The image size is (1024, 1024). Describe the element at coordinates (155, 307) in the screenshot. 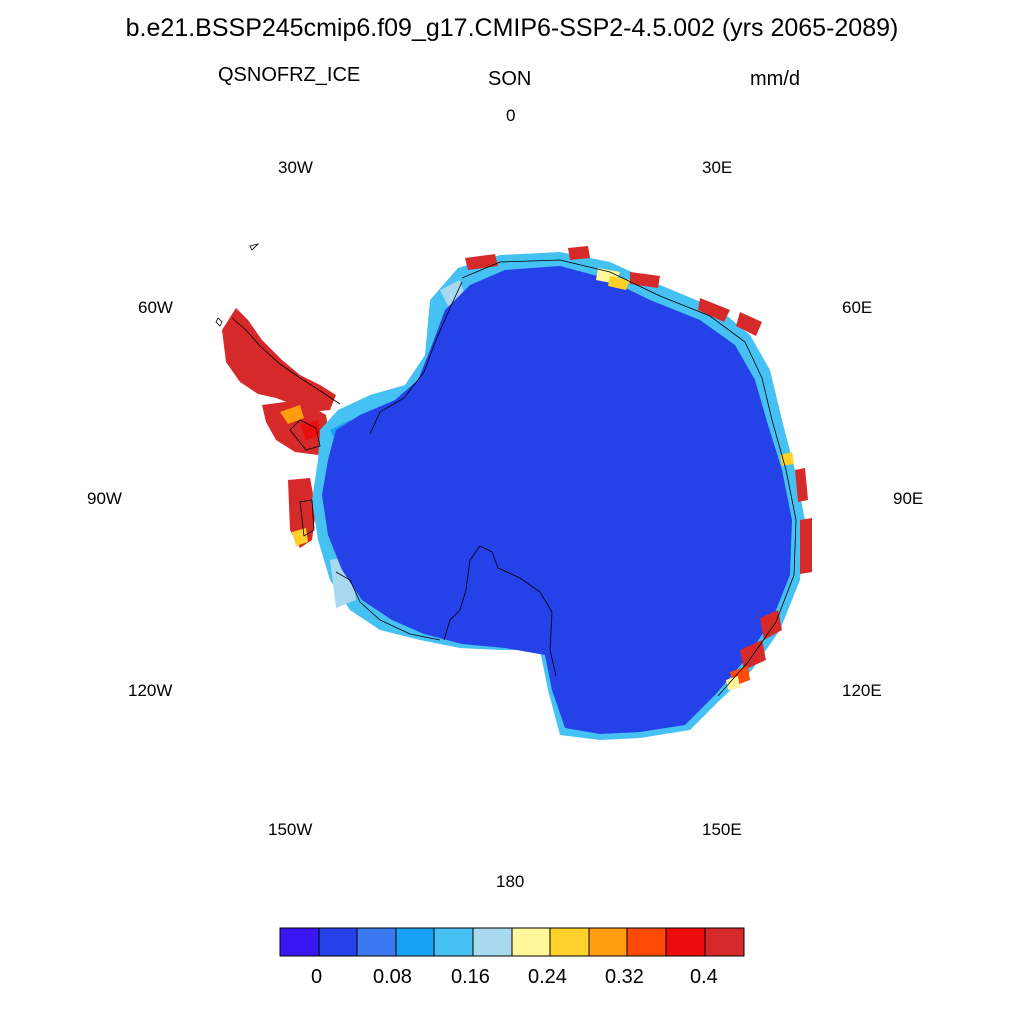

I see `lon-label-60w: 60W` at that location.